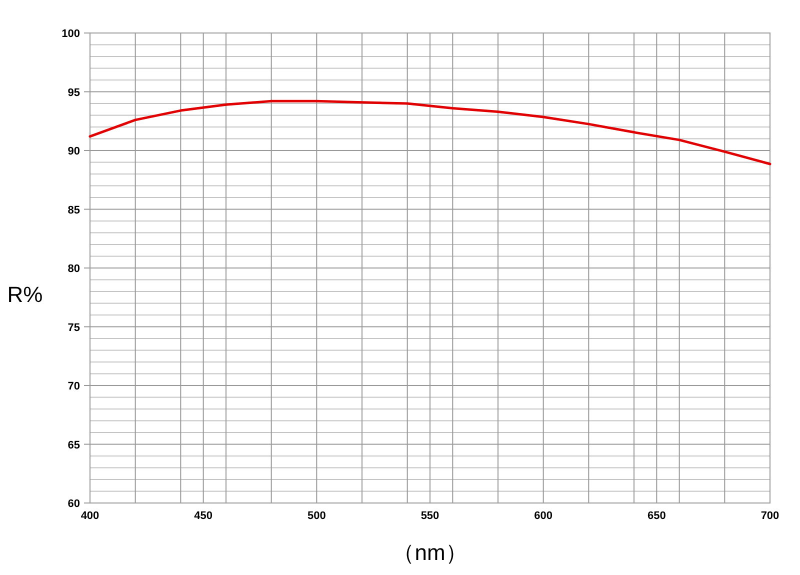  What do you see at coordinates (203, 516) in the screenshot?
I see `x-tick-label: 450` at bounding box center [203, 516].